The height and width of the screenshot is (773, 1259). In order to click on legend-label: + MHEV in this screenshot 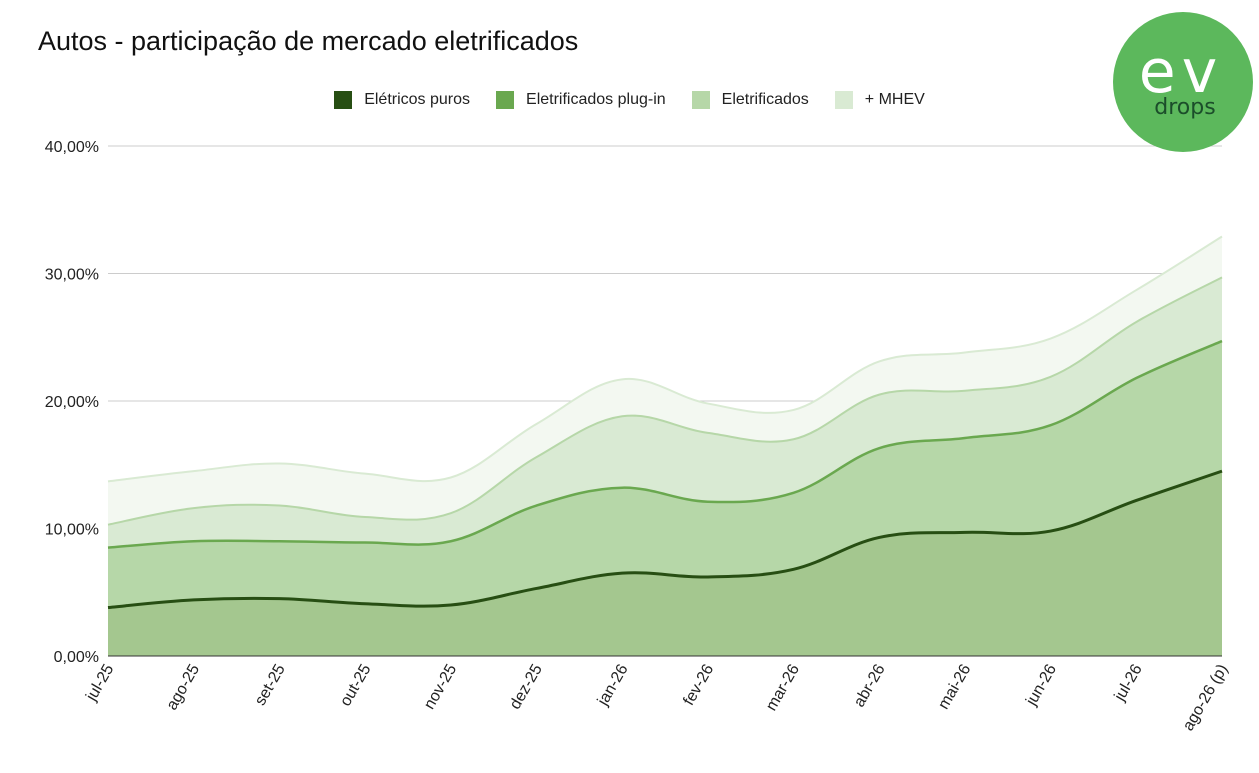, I will do `click(894, 99)`.